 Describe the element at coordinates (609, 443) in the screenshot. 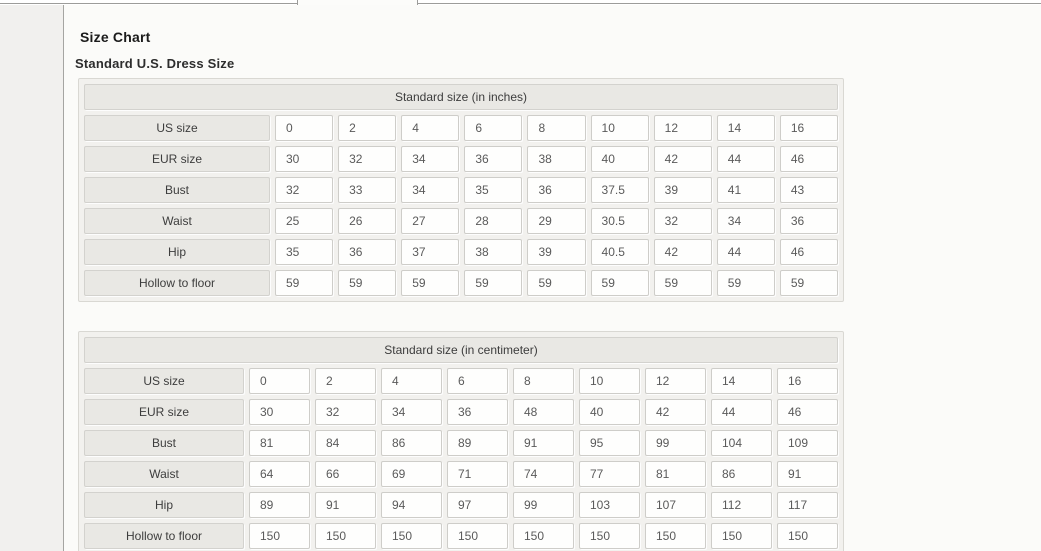

I see `size-value-cell: 95` at that location.